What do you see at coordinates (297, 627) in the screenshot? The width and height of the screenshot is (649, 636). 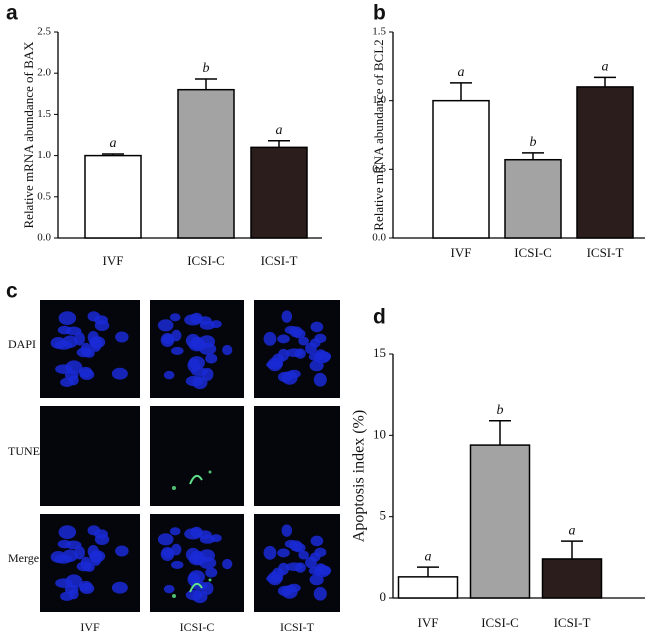 I see `column-label: ICSI-T` at bounding box center [297, 627].